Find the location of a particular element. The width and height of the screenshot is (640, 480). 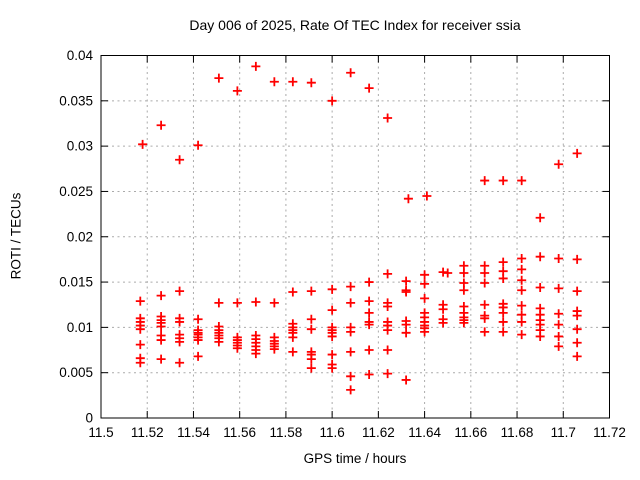

x-tick-label: 11.52 is located at coordinates (147, 432).